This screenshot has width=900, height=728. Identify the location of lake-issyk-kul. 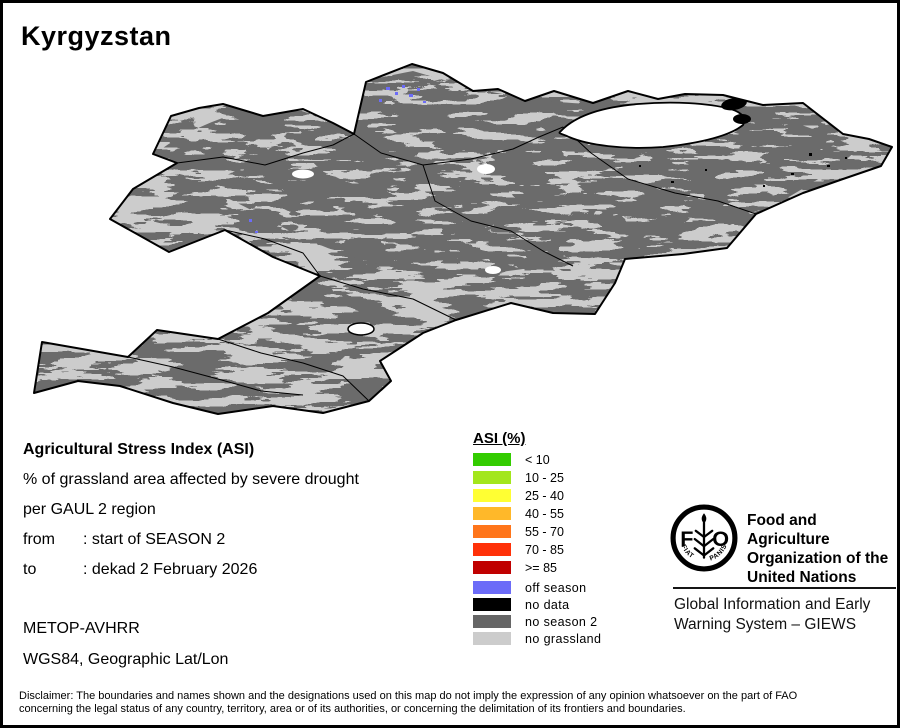
(652, 125).